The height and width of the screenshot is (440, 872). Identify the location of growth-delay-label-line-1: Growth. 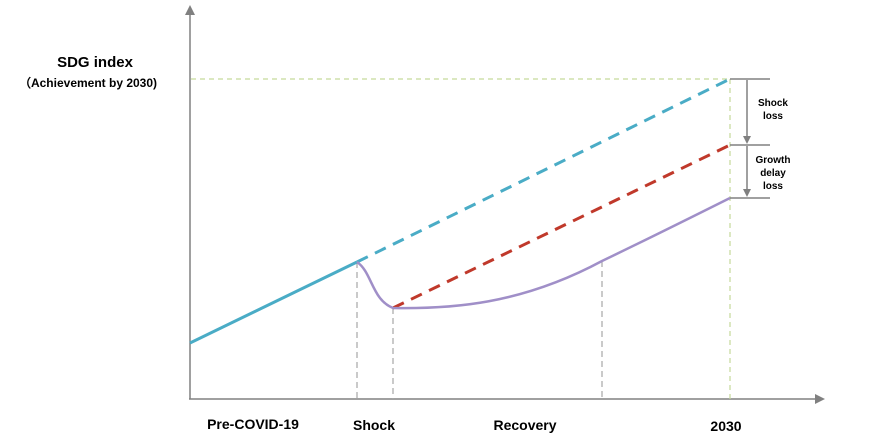
(773, 160).